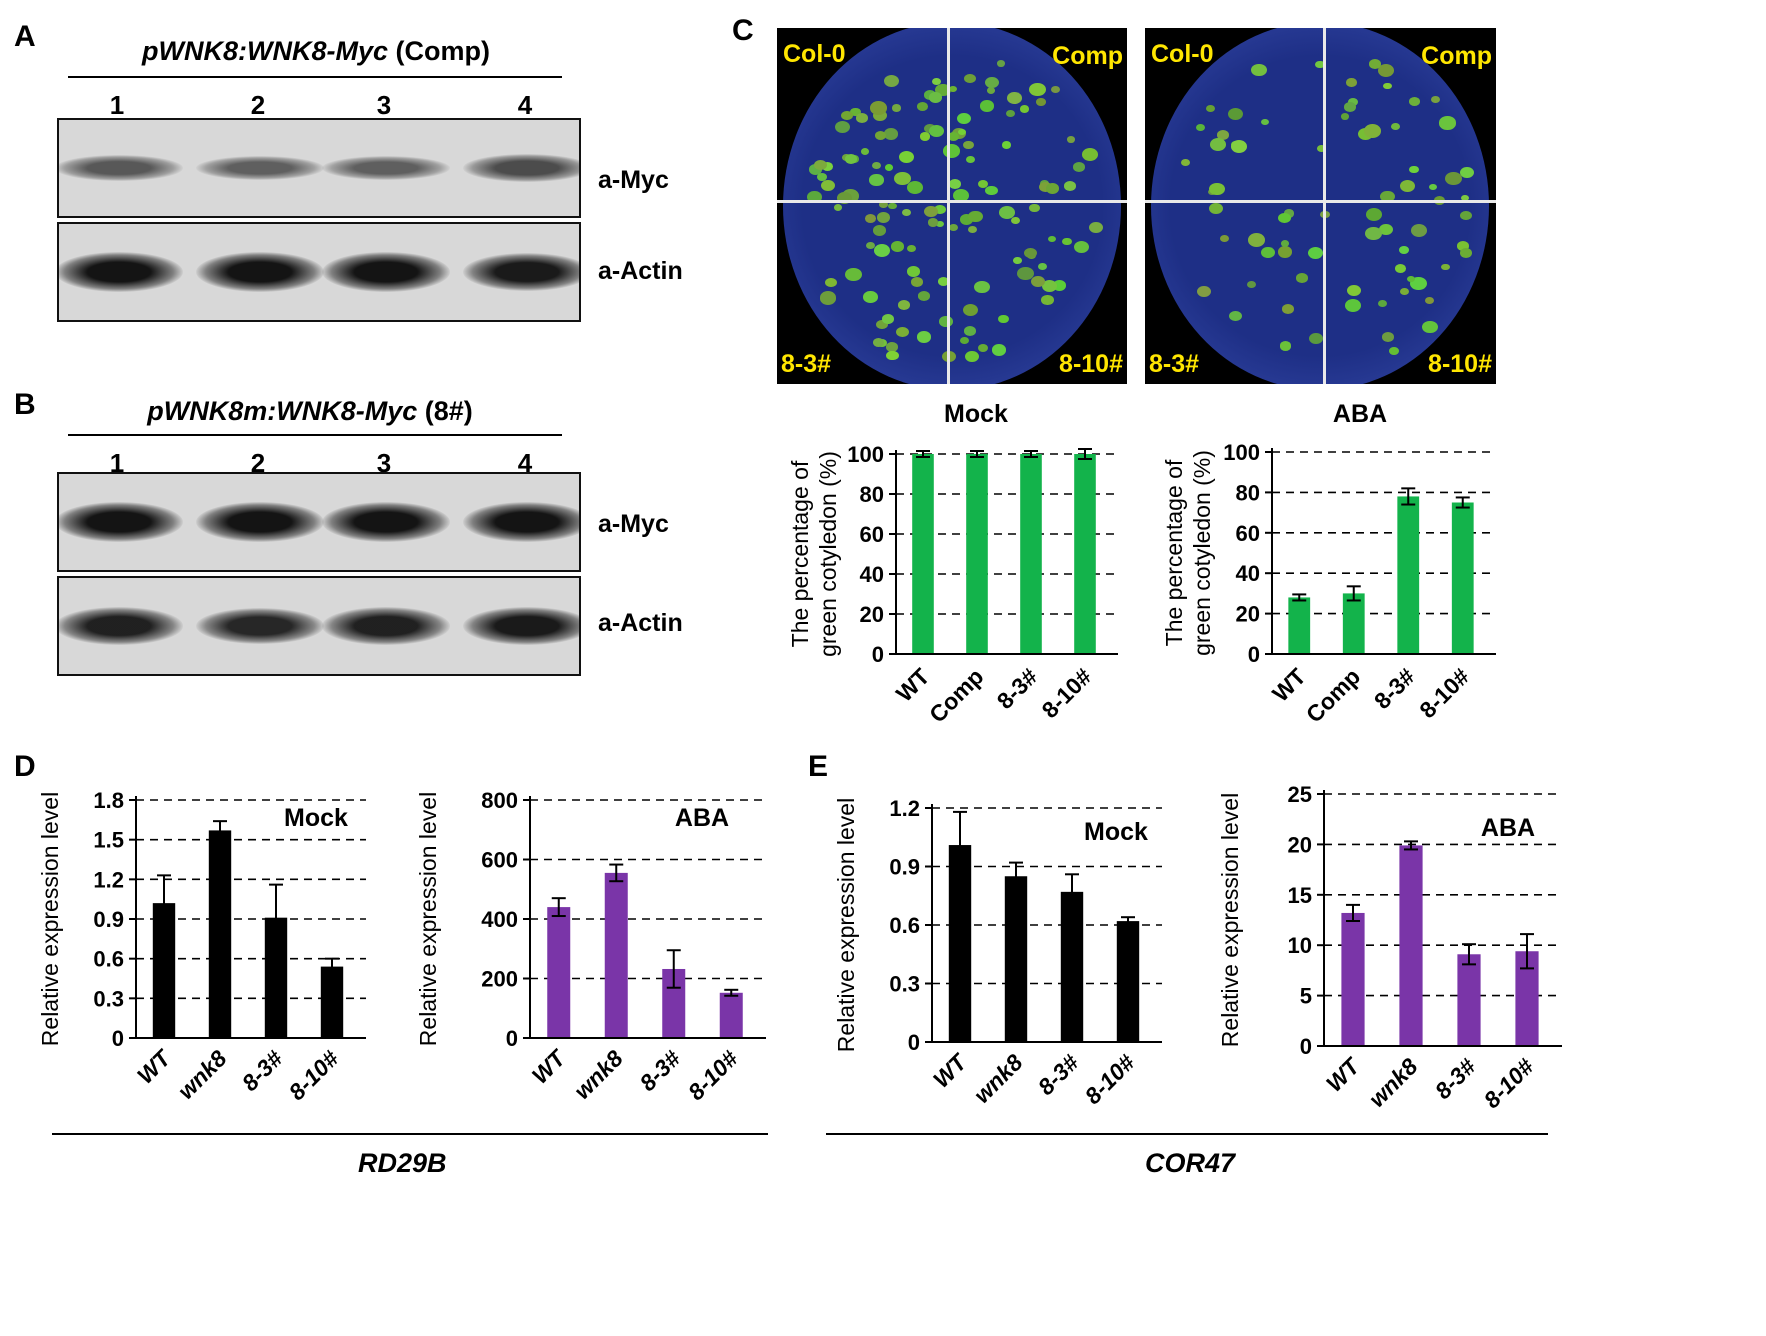 The height and width of the screenshot is (1336, 1766). Describe the element at coordinates (310, 411) in the screenshot. I see `blot-b-header: pWNK8m:WNK8-Myc (8#)` at that location.